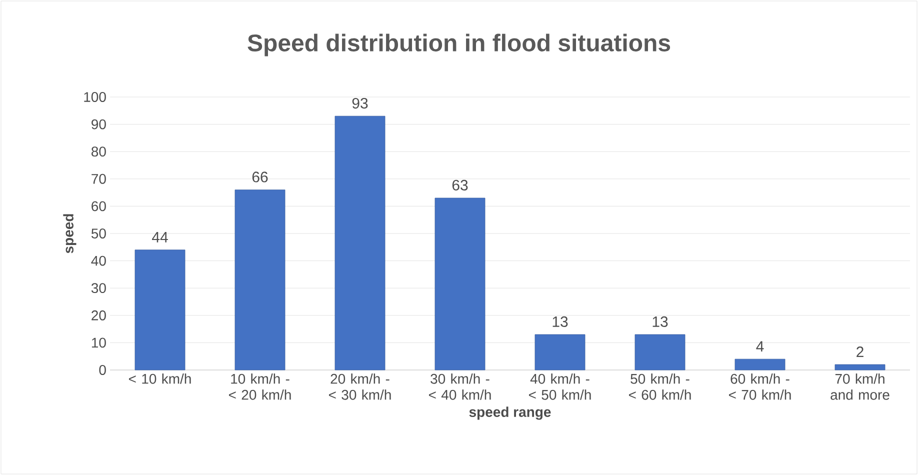  I want to click on y-tick-label: 60, so click(99, 206).